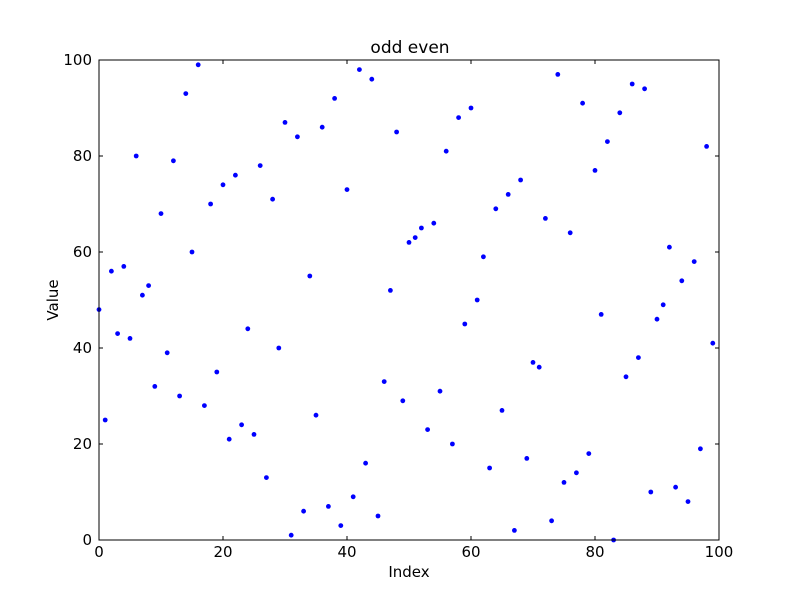 This screenshot has height=600, width=800. Describe the element at coordinates (82, 156) in the screenshot. I see `y-tick-label: 80` at that location.